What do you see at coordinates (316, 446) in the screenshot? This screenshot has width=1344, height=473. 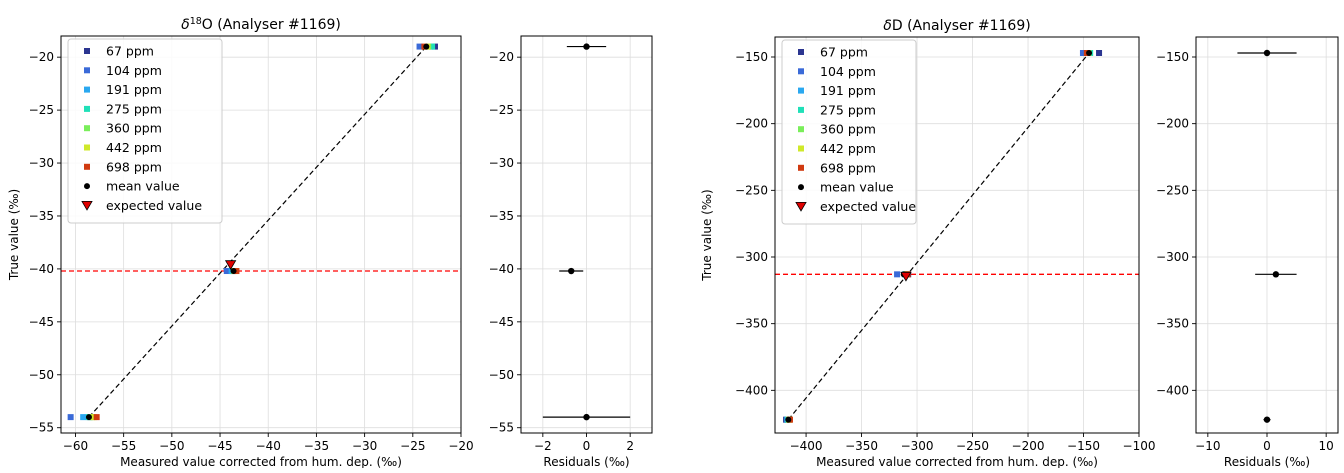 I see `x-tick-label: −35` at bounding box center [316, 446].